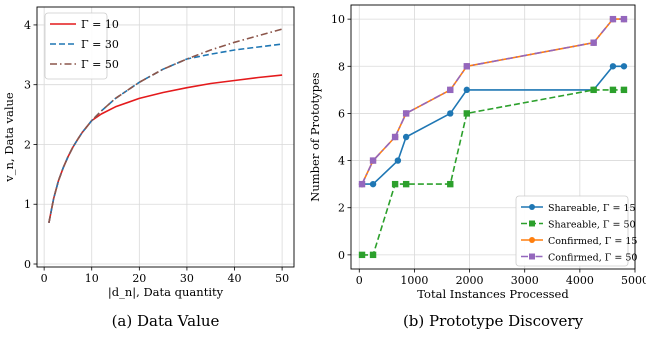  I want to click on x-tick-label: 5000, so click(633, 280).